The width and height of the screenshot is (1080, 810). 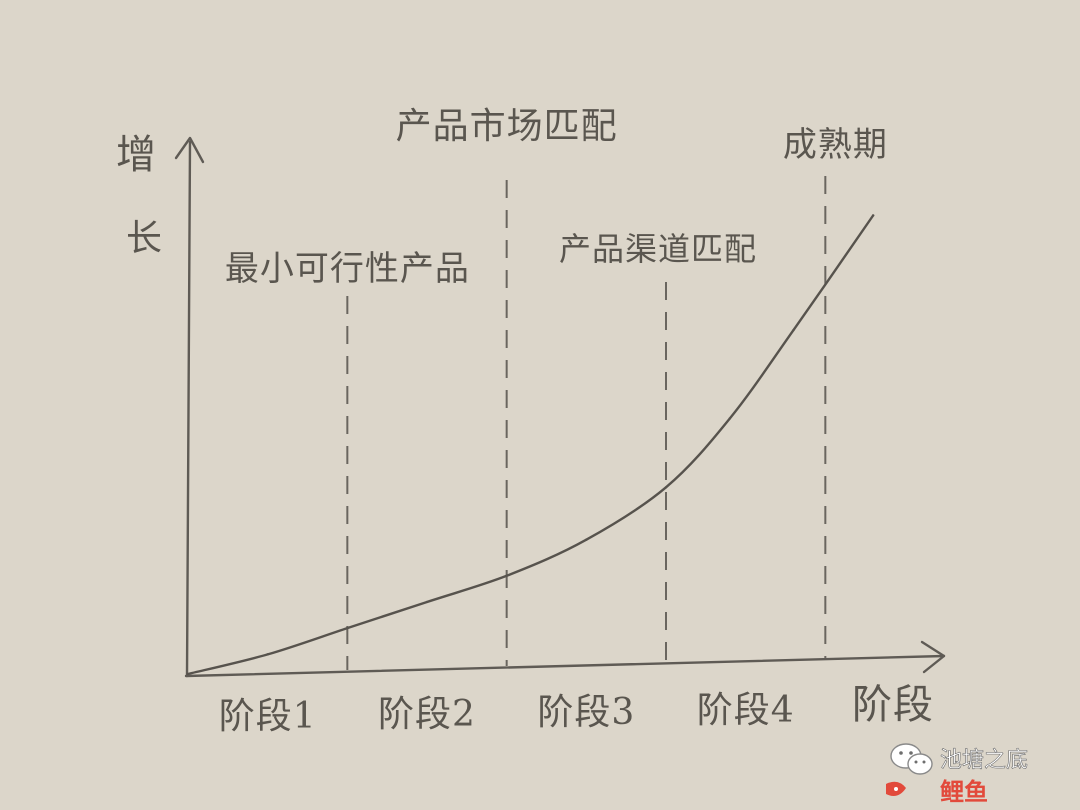 I want to click on stage-annotation: 成熟期, so click(x=835, y=145).